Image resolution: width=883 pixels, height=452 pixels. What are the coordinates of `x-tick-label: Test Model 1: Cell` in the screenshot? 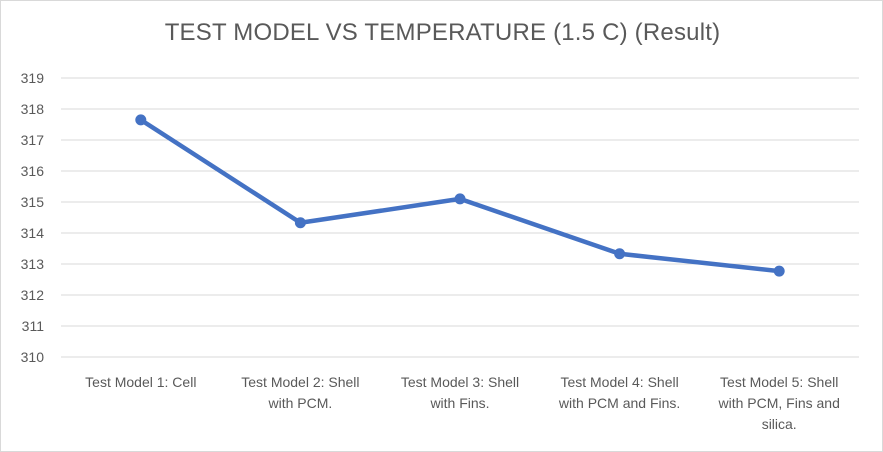 It's located at (140, 382).